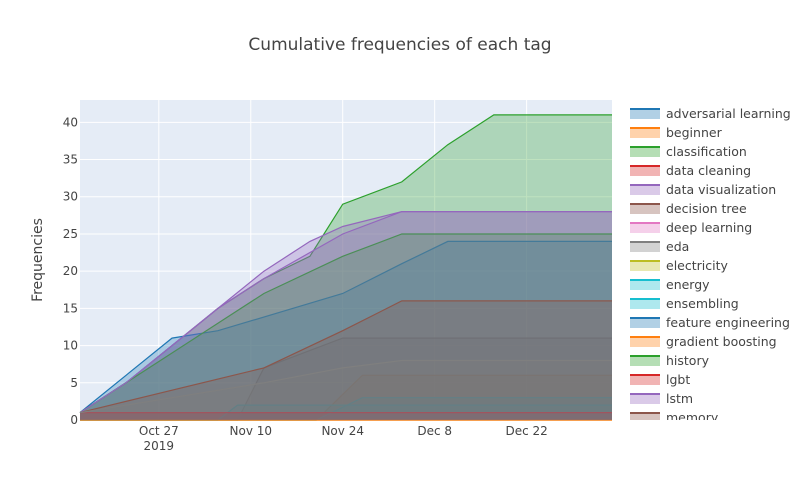 The image size is (800, 500). What do you see at coordinates (74, 383) in the screenshot?
I see `y-tick-label: 5` at bounding box center [74, 383].